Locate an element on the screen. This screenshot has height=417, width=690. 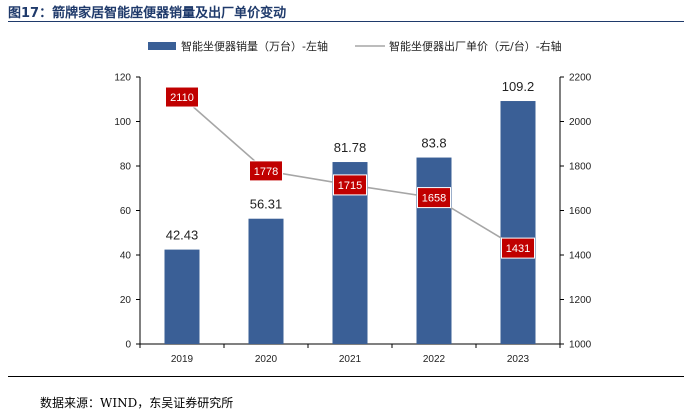
price-value-label: 1715 is located at coordinates (350, 186).